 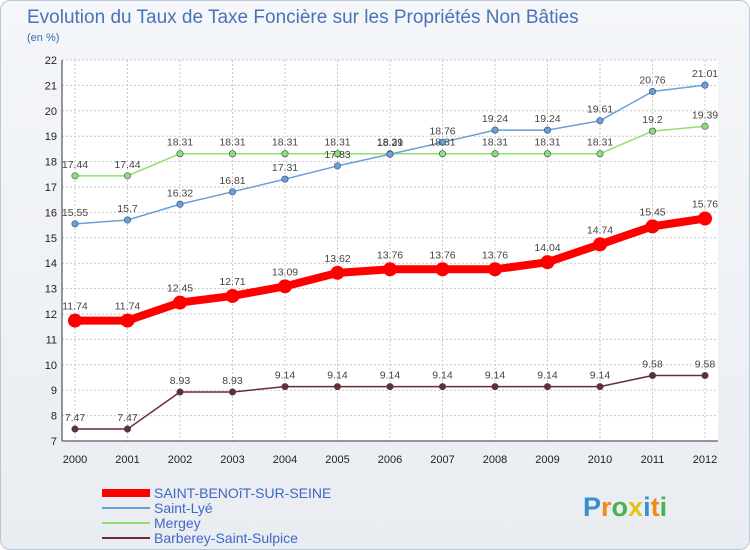 What do you see at coordinates (43, 38) in the screenshot?
I see `y-axis-unit-label: (en %)` at bounding box center [43, 38].